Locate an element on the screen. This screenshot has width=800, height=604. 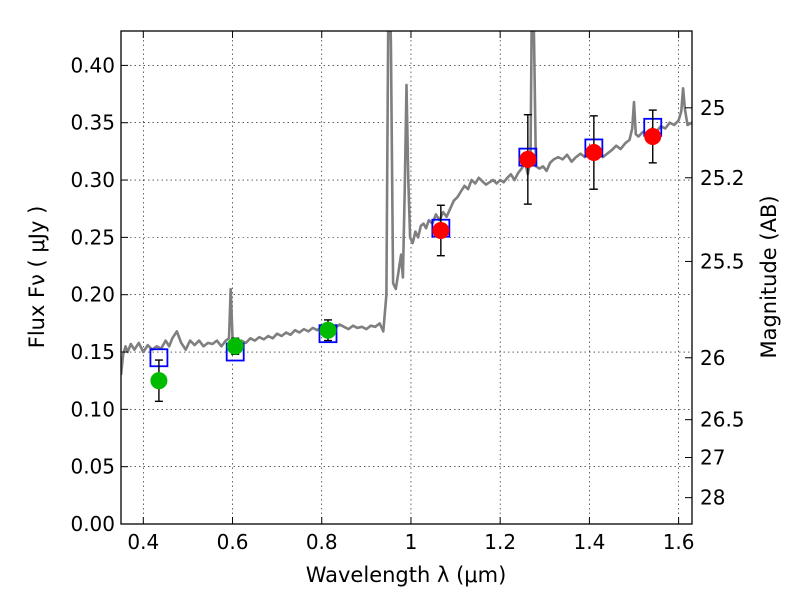
y2-tick-label: 26.5 is located at coordinates (722, 420).